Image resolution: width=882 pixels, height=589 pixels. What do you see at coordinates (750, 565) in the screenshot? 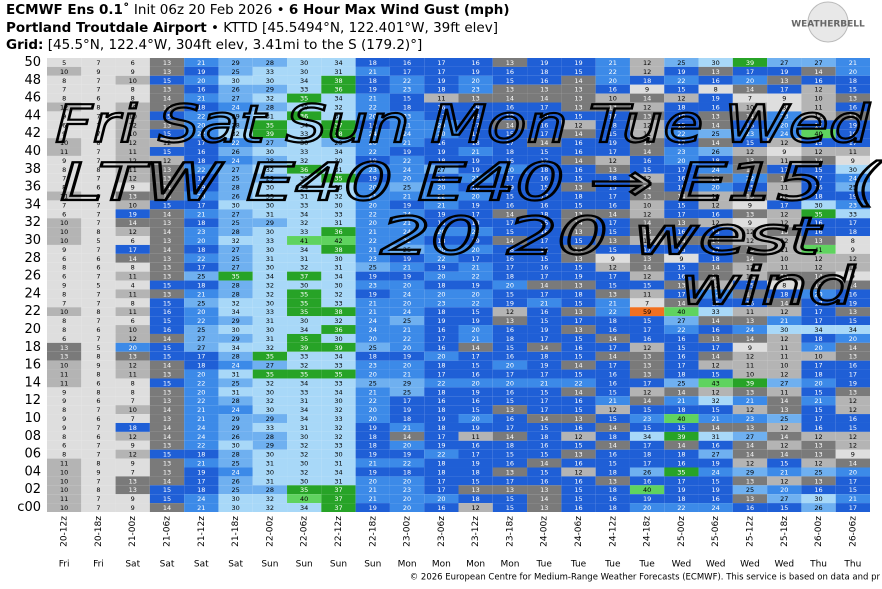
I see `day-label: Wed` at bounding box center [750, 565].